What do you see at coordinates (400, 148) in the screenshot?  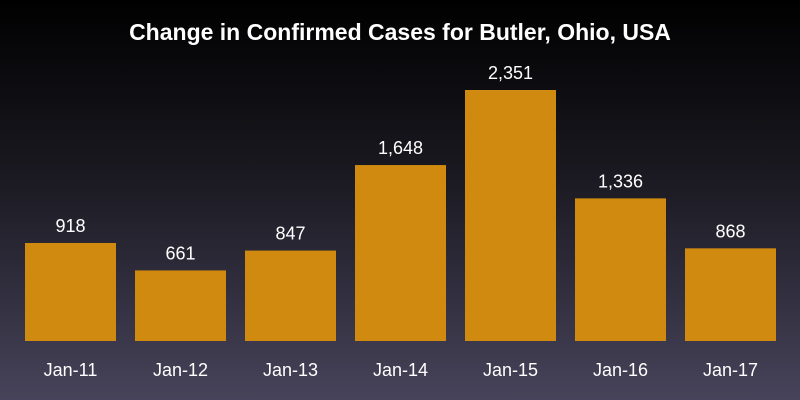 I see `data-label-jan-14: 1,648` at bounding box center [400, 148].